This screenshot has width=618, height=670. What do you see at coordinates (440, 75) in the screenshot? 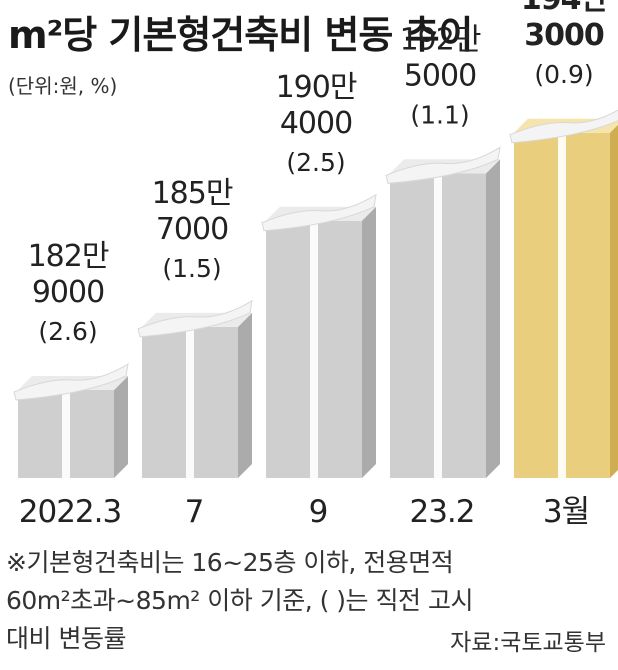
I see `value-label-line2-3: 5000` at bounding box center [440, 75].